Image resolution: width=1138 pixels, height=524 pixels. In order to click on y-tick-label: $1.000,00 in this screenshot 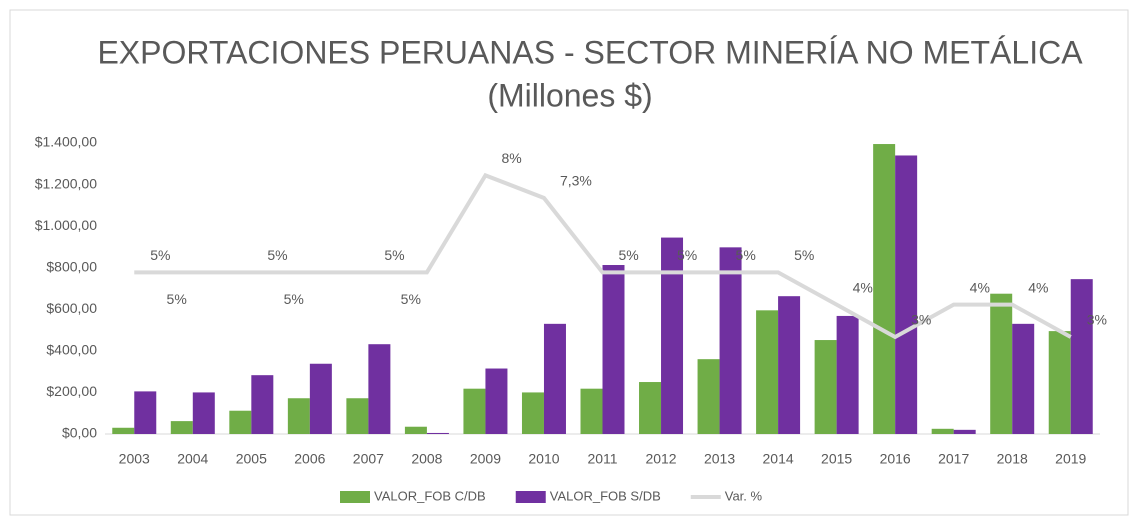, I will do `click(66, 225)`.